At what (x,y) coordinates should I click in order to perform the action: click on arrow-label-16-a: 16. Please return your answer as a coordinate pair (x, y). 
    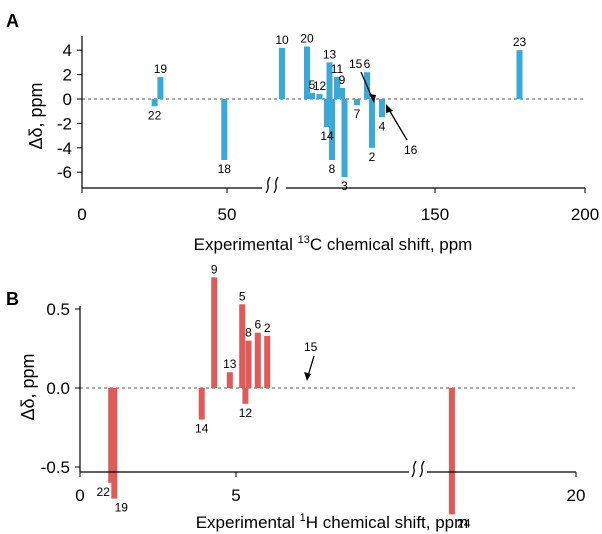
    Looking at the image, I should click on (411, 150).